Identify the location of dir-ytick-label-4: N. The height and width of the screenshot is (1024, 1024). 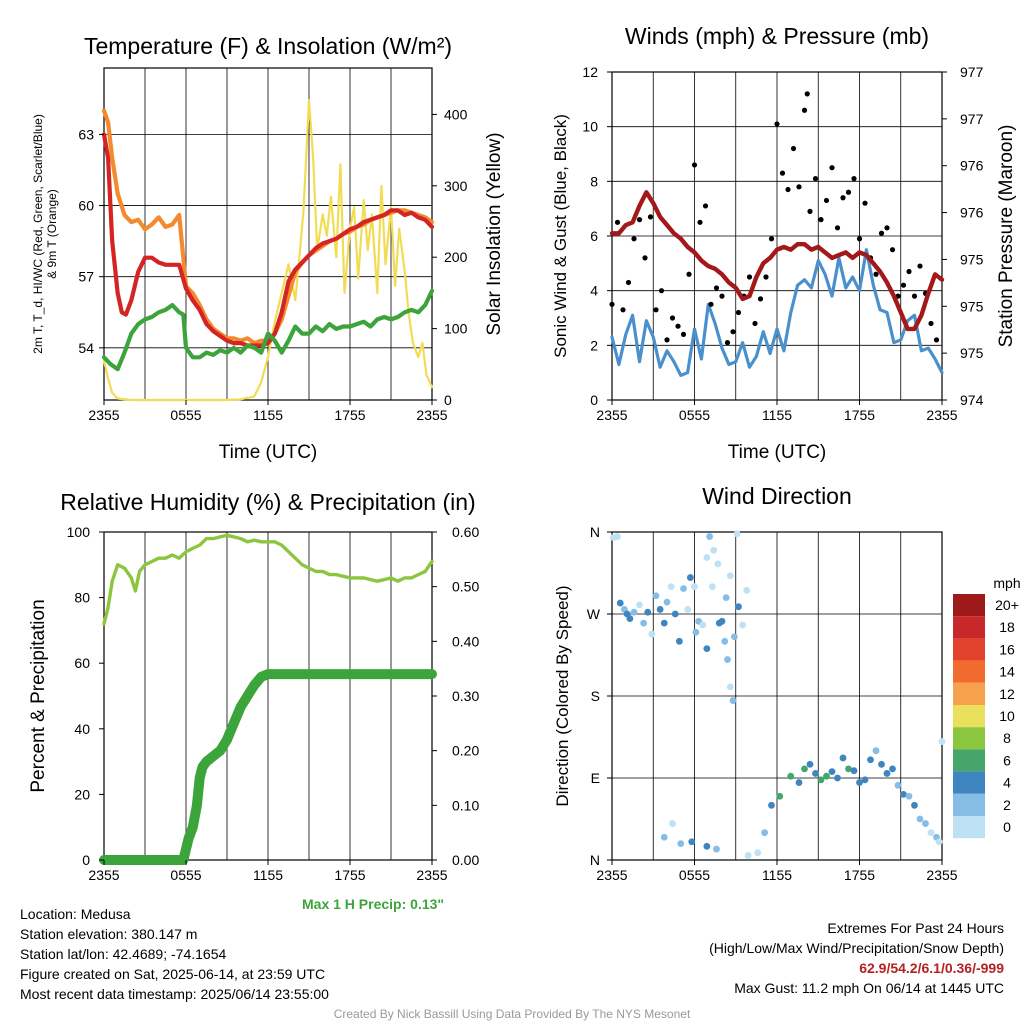
(595, 532).